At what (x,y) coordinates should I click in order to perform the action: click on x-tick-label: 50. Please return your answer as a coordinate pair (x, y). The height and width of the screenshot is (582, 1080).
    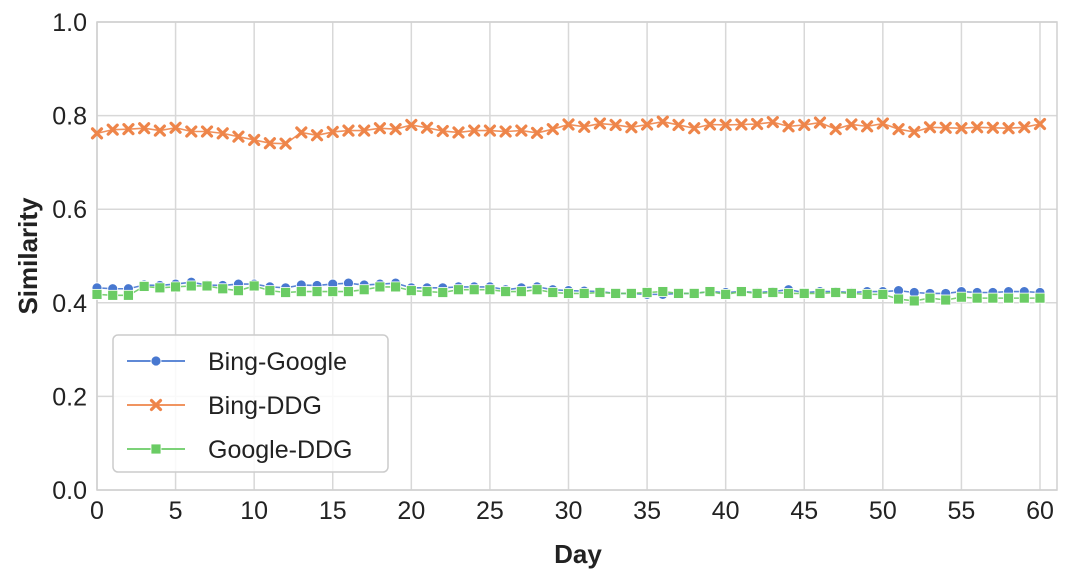
    Looking at the image, I should click on (883, 511).